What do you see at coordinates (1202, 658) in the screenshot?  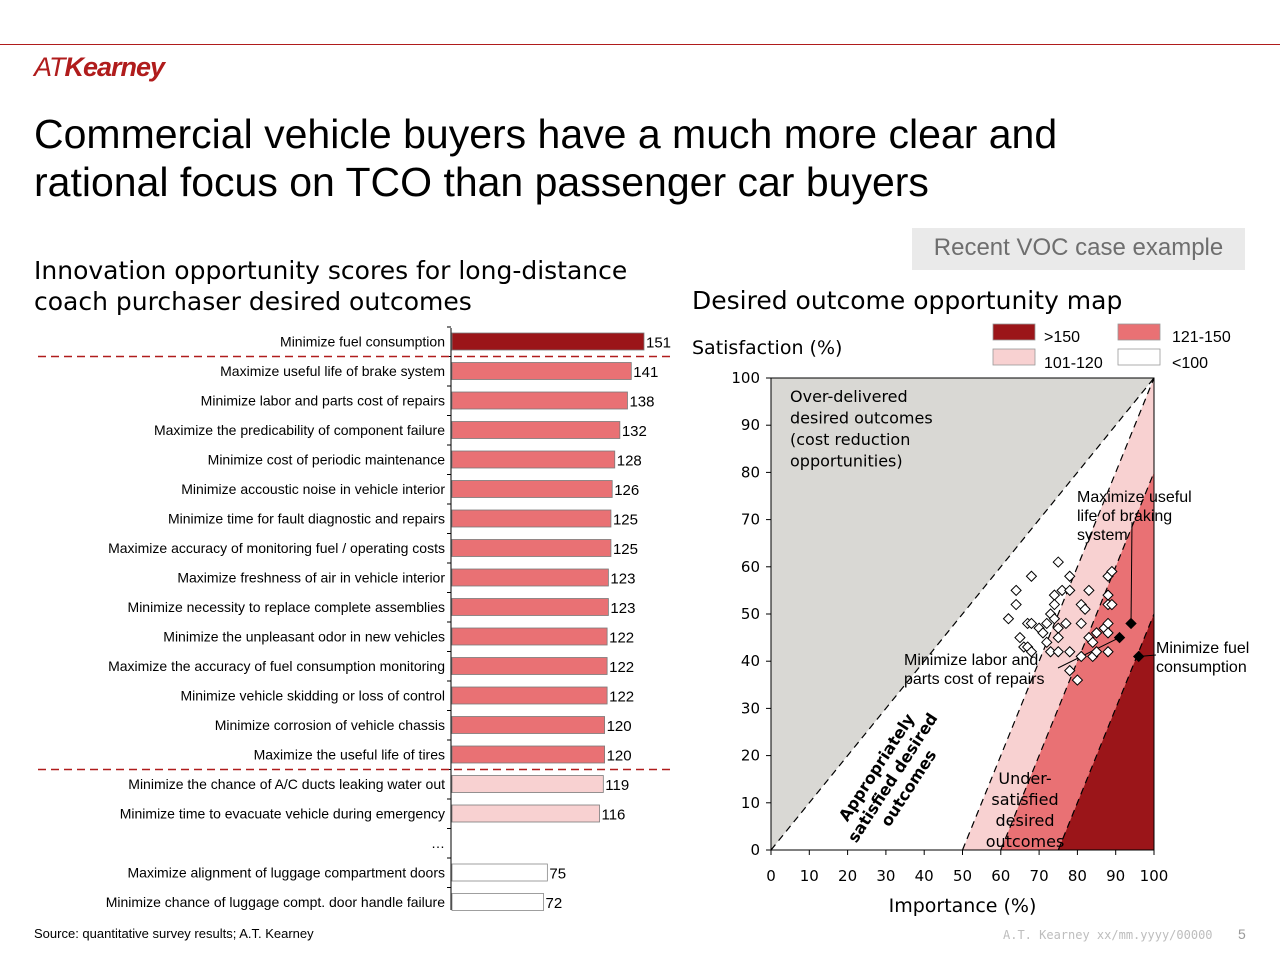 I see `fuel-annotation: Minimize fuel consumption` at bounding box center [1202, 658].